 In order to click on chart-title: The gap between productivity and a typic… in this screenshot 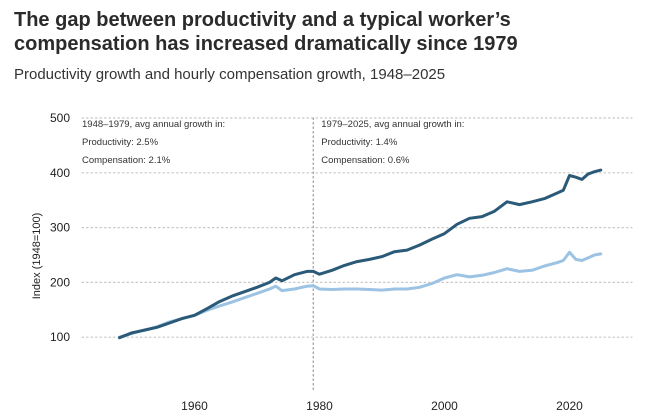, I will do `click(266, 32)`.